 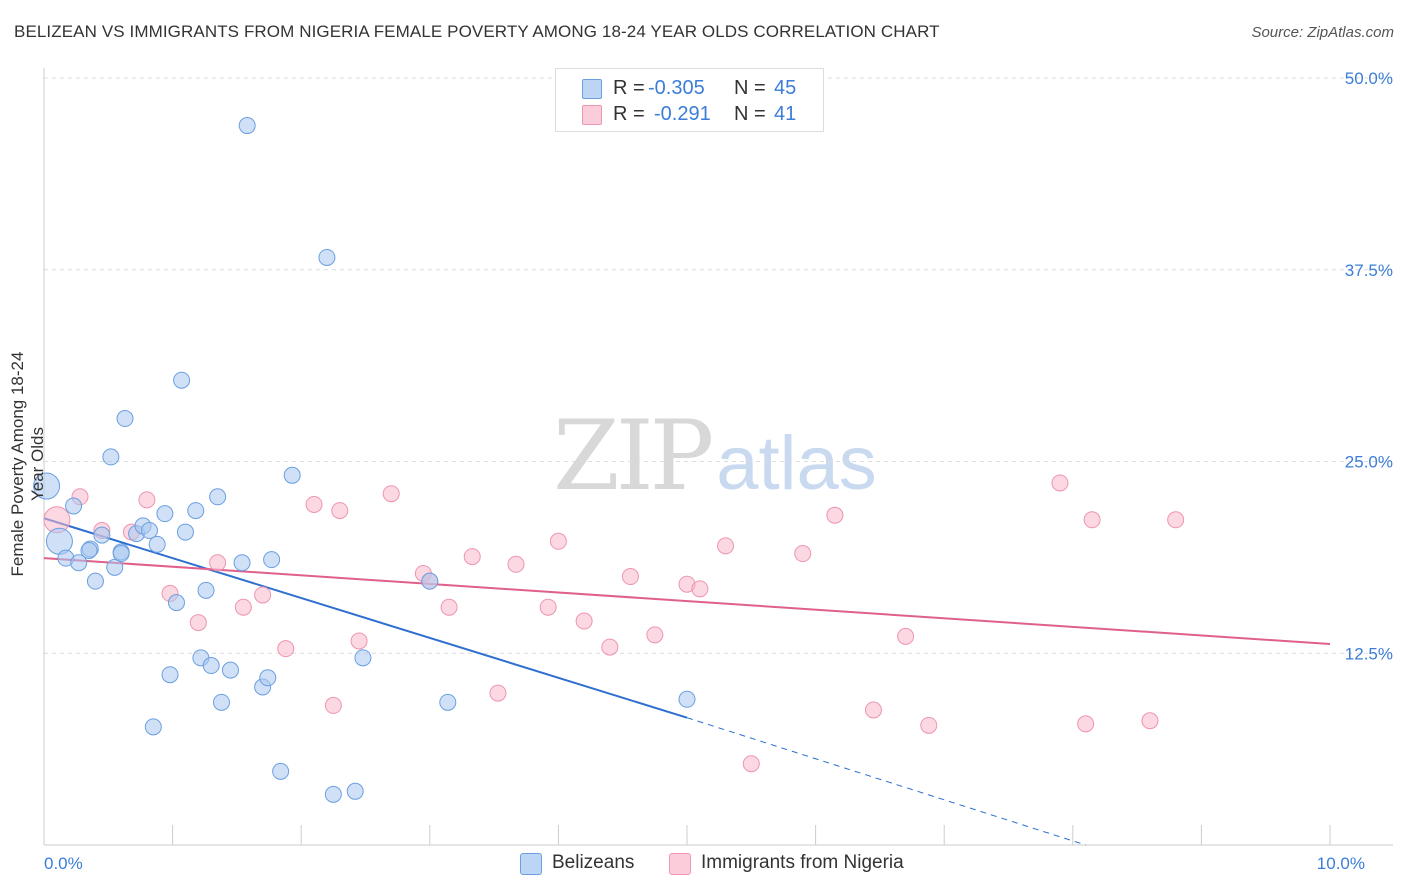 I want to click on watermark-zip: ZIP, so click(x=633, y=456).